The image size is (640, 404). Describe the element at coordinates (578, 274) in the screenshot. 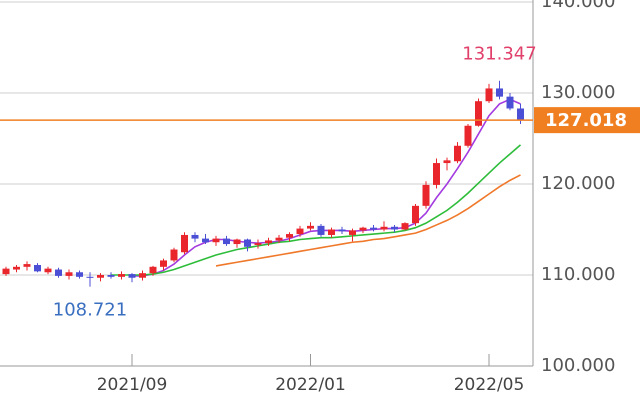

I see `y-tick-label: 110.000` at that location.